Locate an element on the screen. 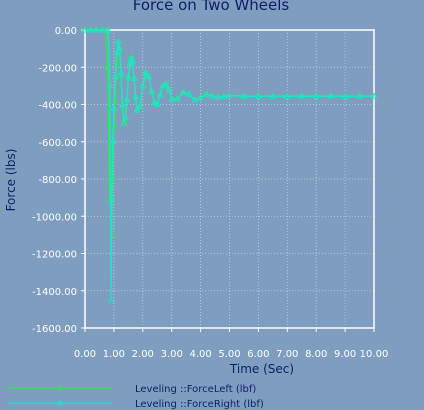 Image resolution: width=424 pixels, height=410 pixels. y-tick-label: -1400.00 is located at coordinates (54, 292).